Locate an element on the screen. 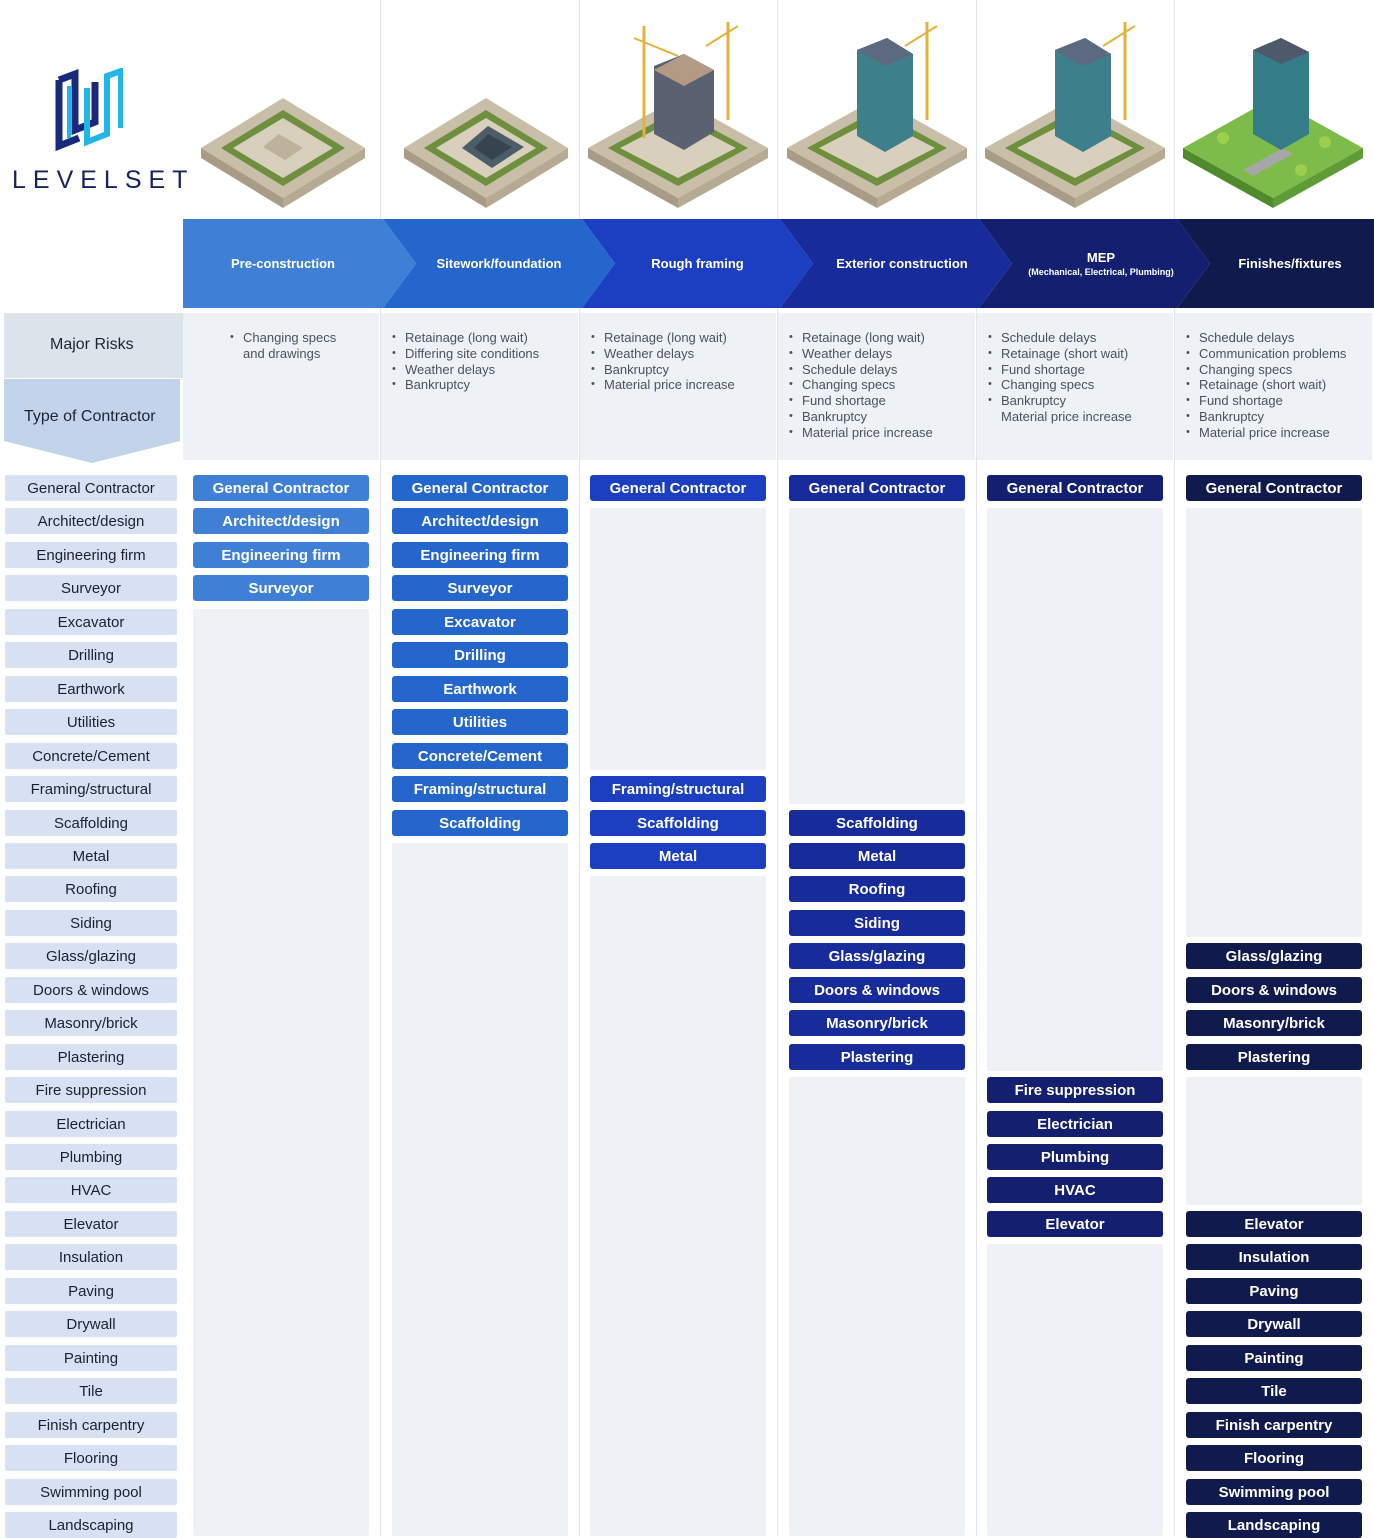 The image size is (1374, 1538). contractor-chip: Insulation is located at coordinates (1274, 1257).